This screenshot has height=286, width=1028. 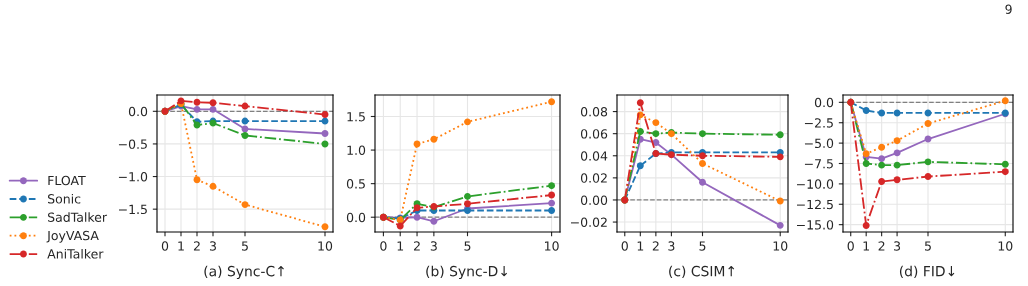 What do you see at coordinates (927, 272) in the screenshot?
I see `x-axis-title: (d) FID↓` at bounding box center [927, 272].